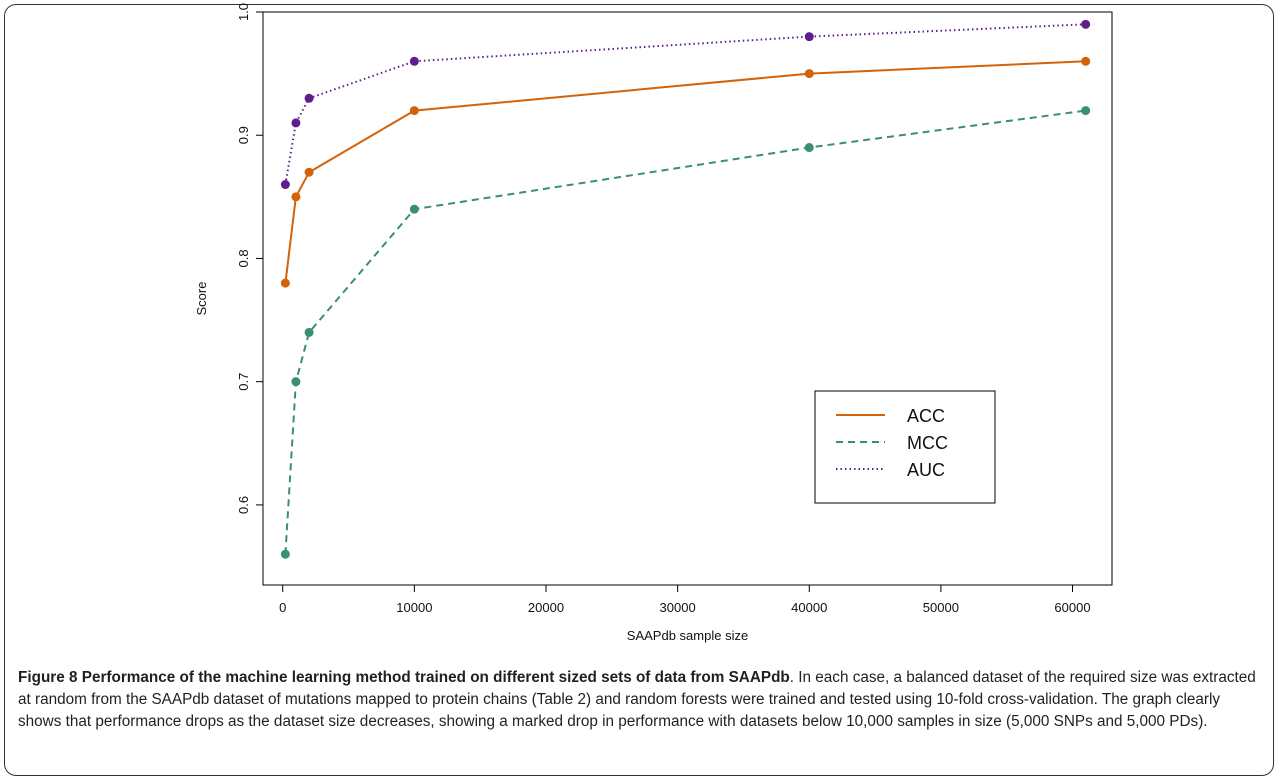  I want to click on y-axis: 0.6 0.7 0.8 0.9 1.0, so click(249, 258).